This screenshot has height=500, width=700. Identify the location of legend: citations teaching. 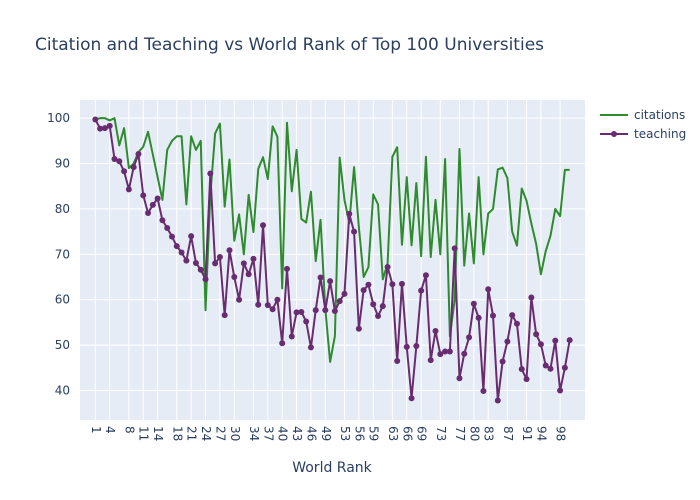
(643, 124).